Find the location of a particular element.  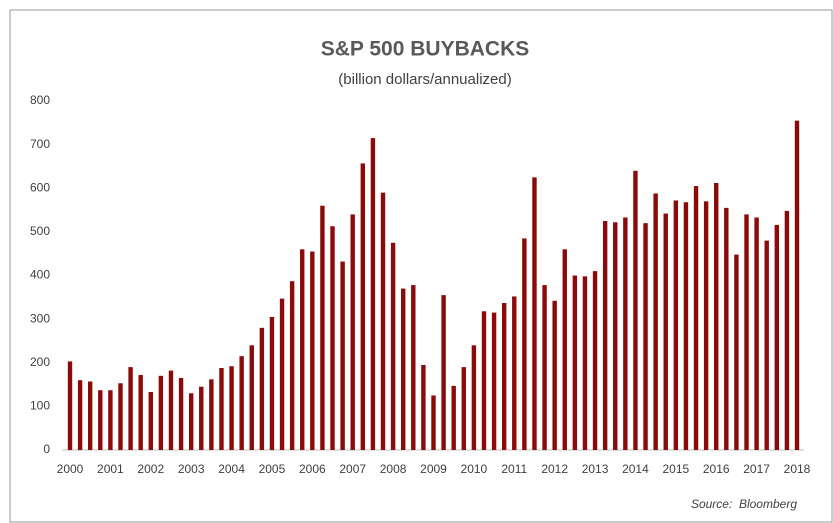

x-tick-label: 2000 is located at coordinates (70, 469).